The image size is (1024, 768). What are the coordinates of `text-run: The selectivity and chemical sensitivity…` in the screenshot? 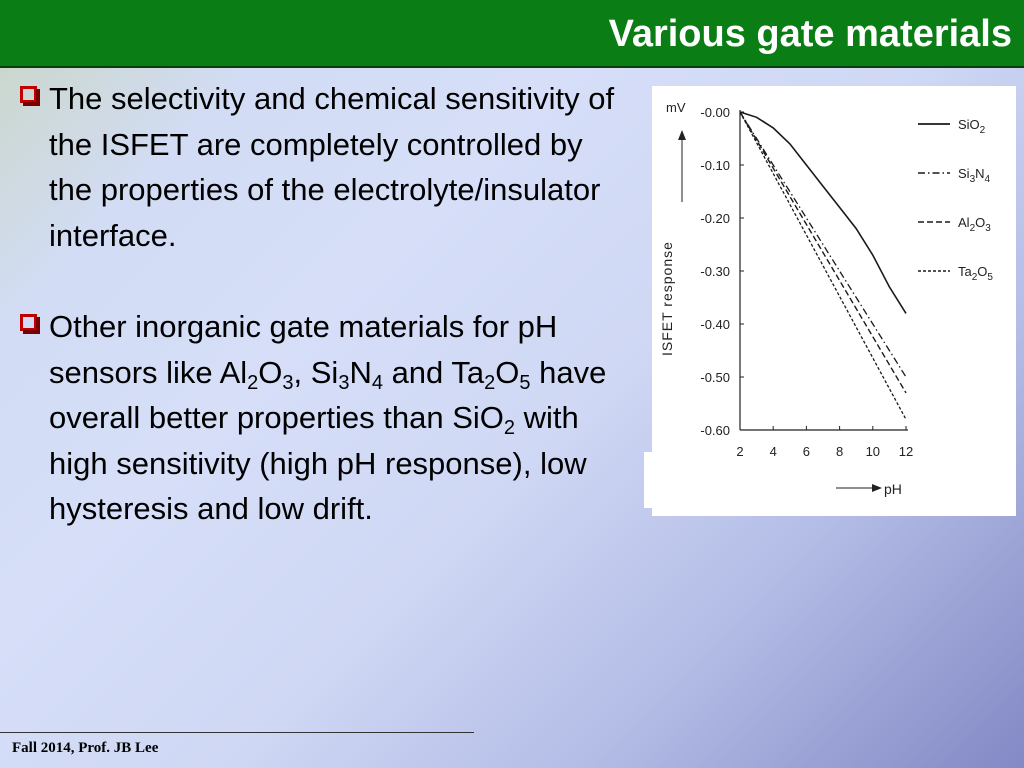 It's located at (332, 167).